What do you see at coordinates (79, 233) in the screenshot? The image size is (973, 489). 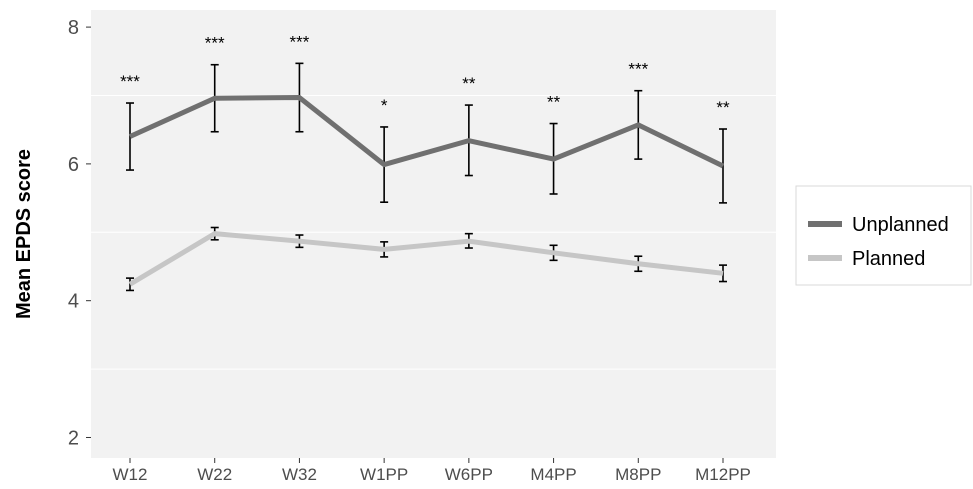 I see `y-axis: 2 4 6 8` at bounding box center [79, 233].